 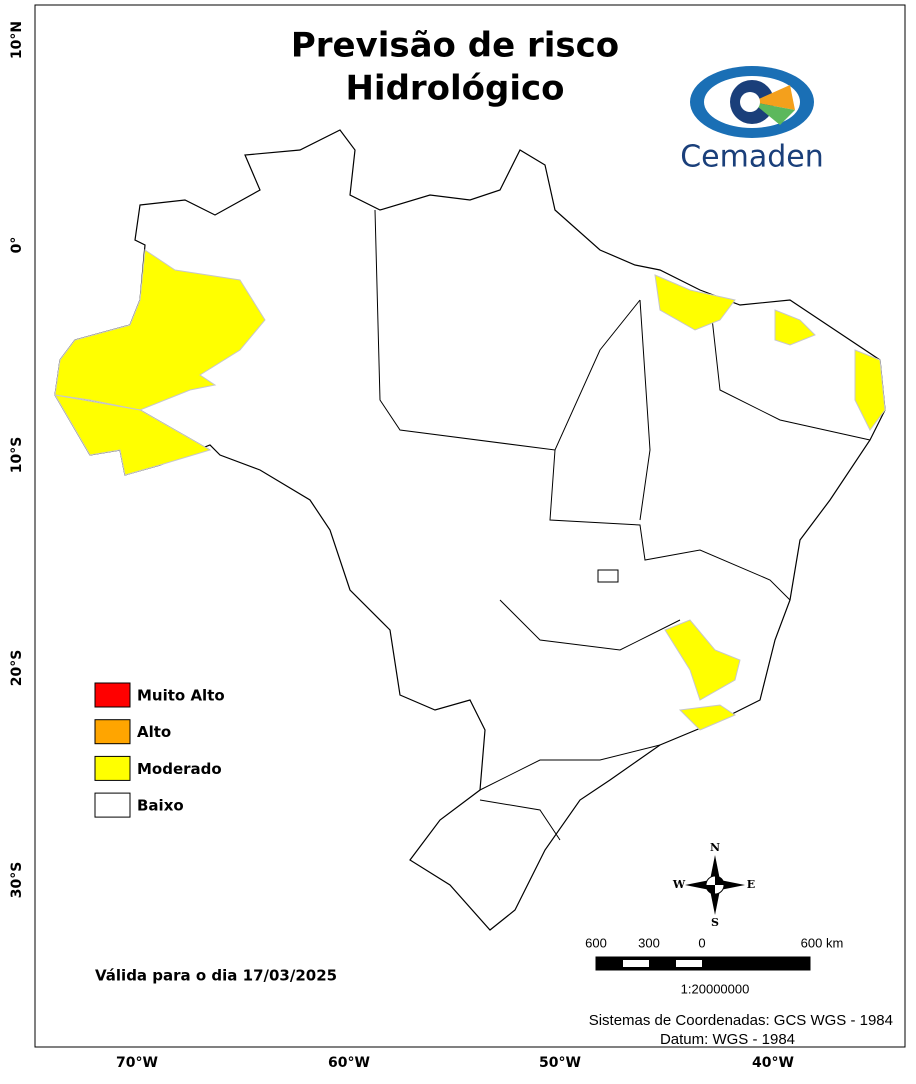 I want to click on legend-label: Alto, so click(x=154, y=732).